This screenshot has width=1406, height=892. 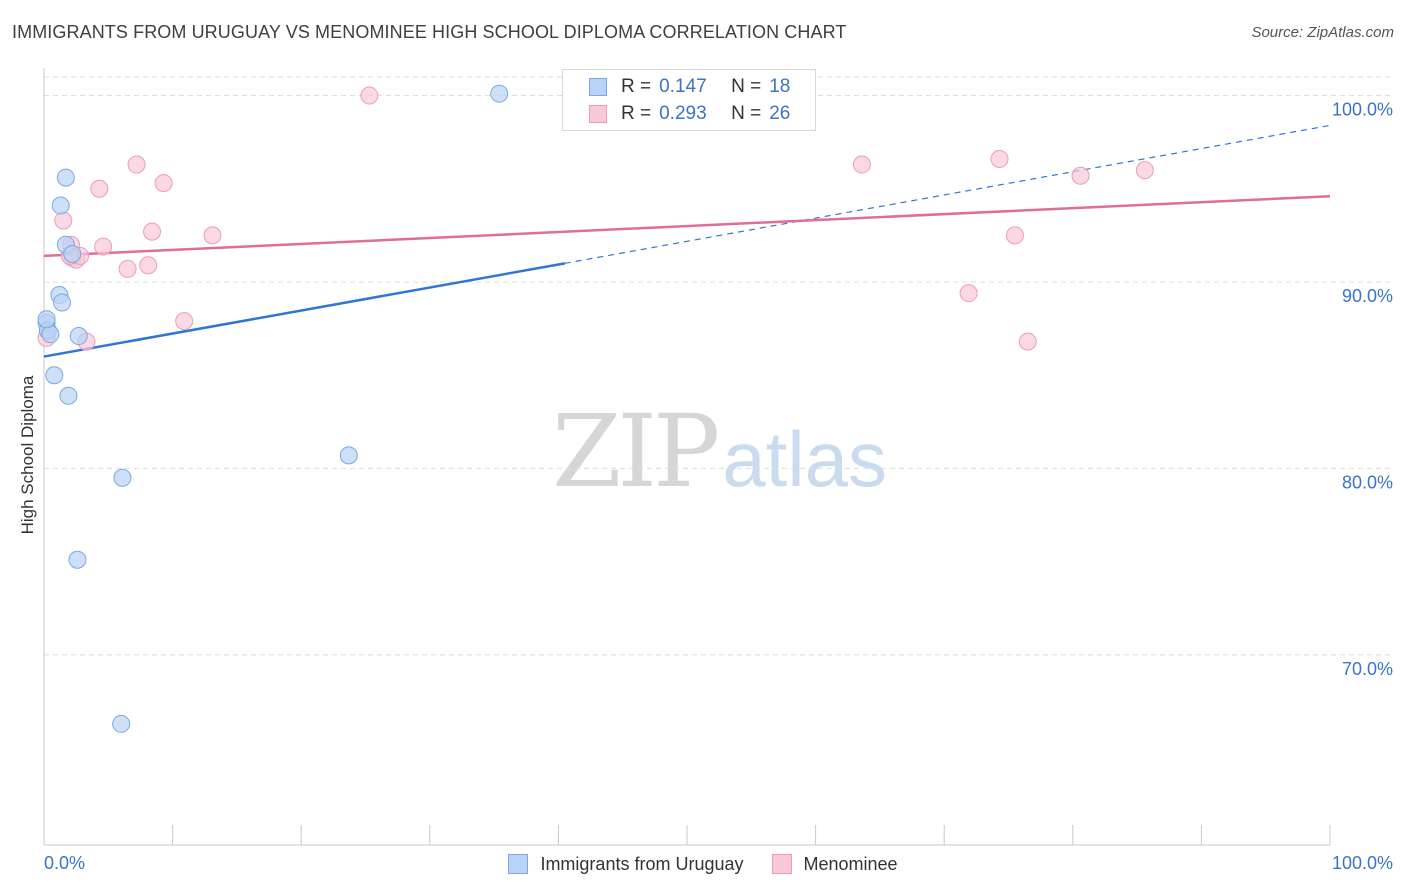 I want to click on legend-swatch-menominee, so click(x=781, y=864).